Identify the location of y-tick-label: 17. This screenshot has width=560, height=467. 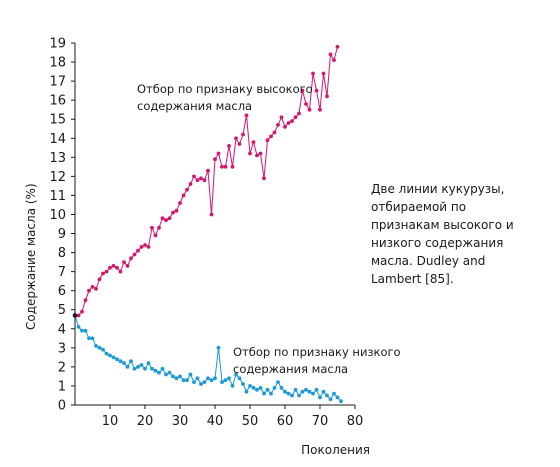
(57, 82).